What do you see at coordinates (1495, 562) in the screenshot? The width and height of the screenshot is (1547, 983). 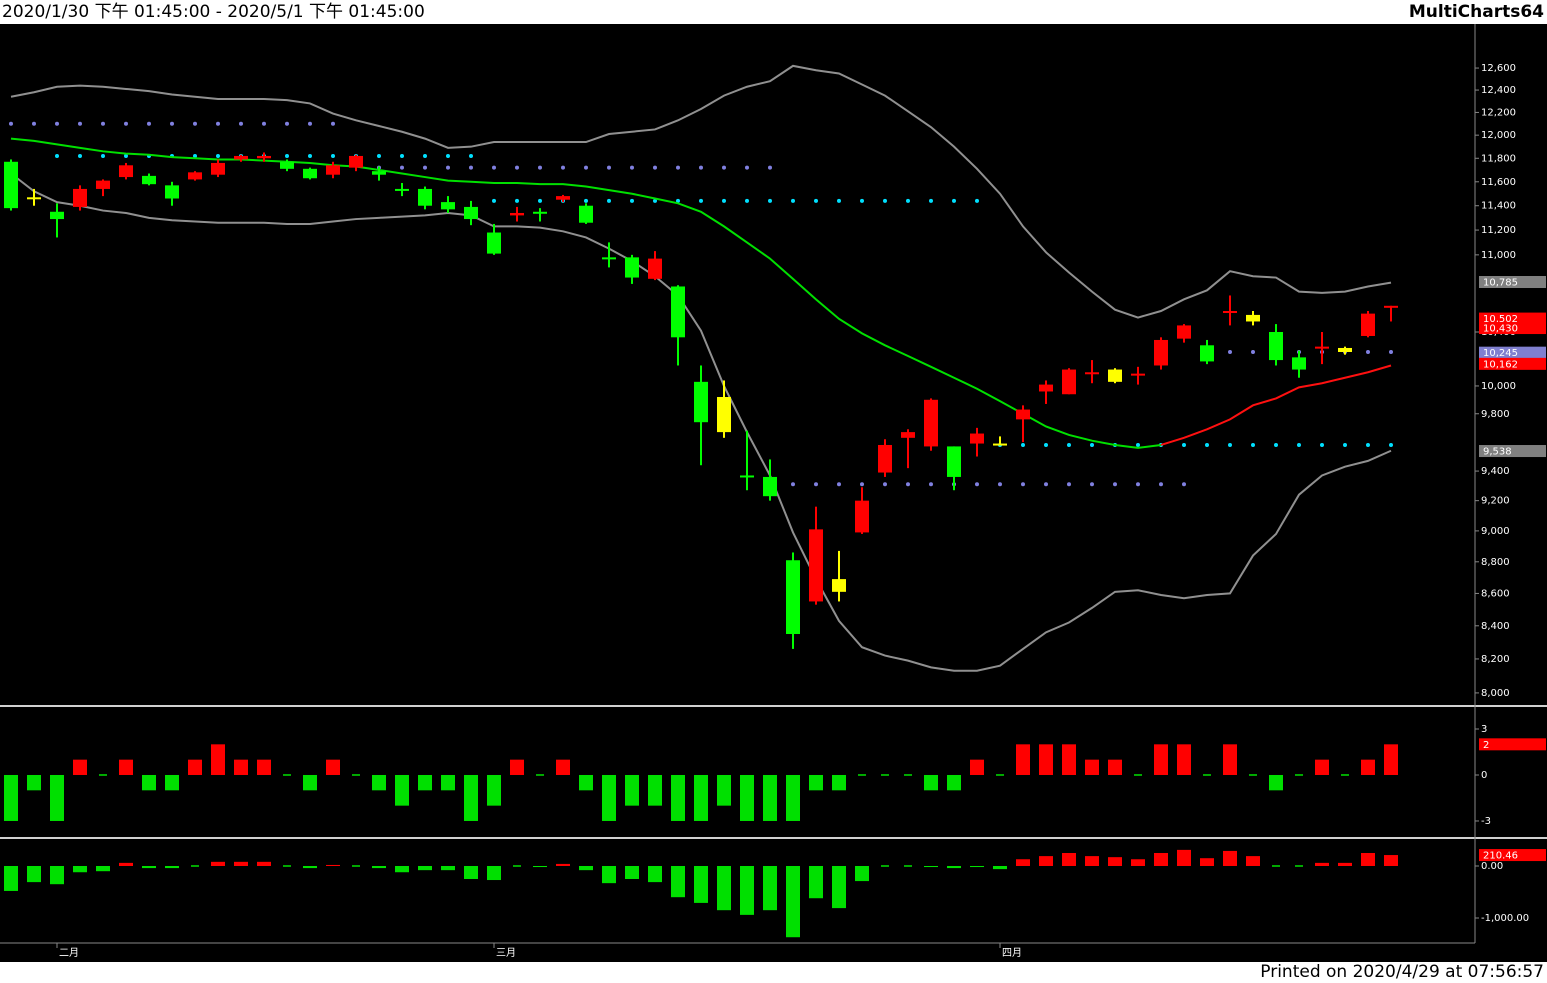 I see `y-tick-label: 8,800` at bounding box center [1495, 562].